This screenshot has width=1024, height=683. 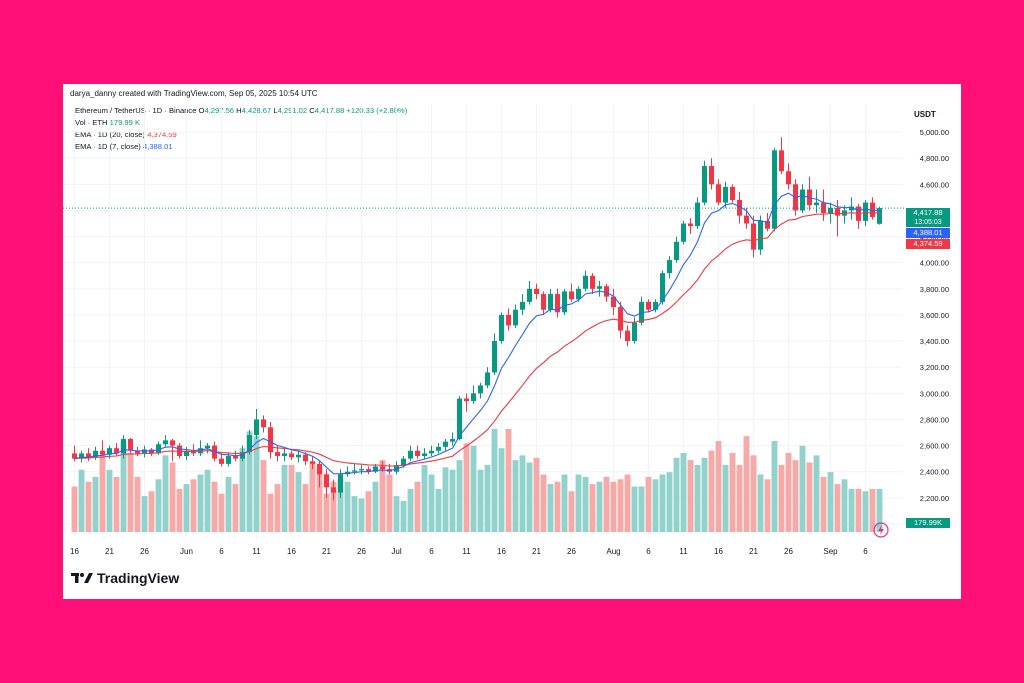 I want to click on y-tick-label: 4,800.00, so click(x=934, y=158).